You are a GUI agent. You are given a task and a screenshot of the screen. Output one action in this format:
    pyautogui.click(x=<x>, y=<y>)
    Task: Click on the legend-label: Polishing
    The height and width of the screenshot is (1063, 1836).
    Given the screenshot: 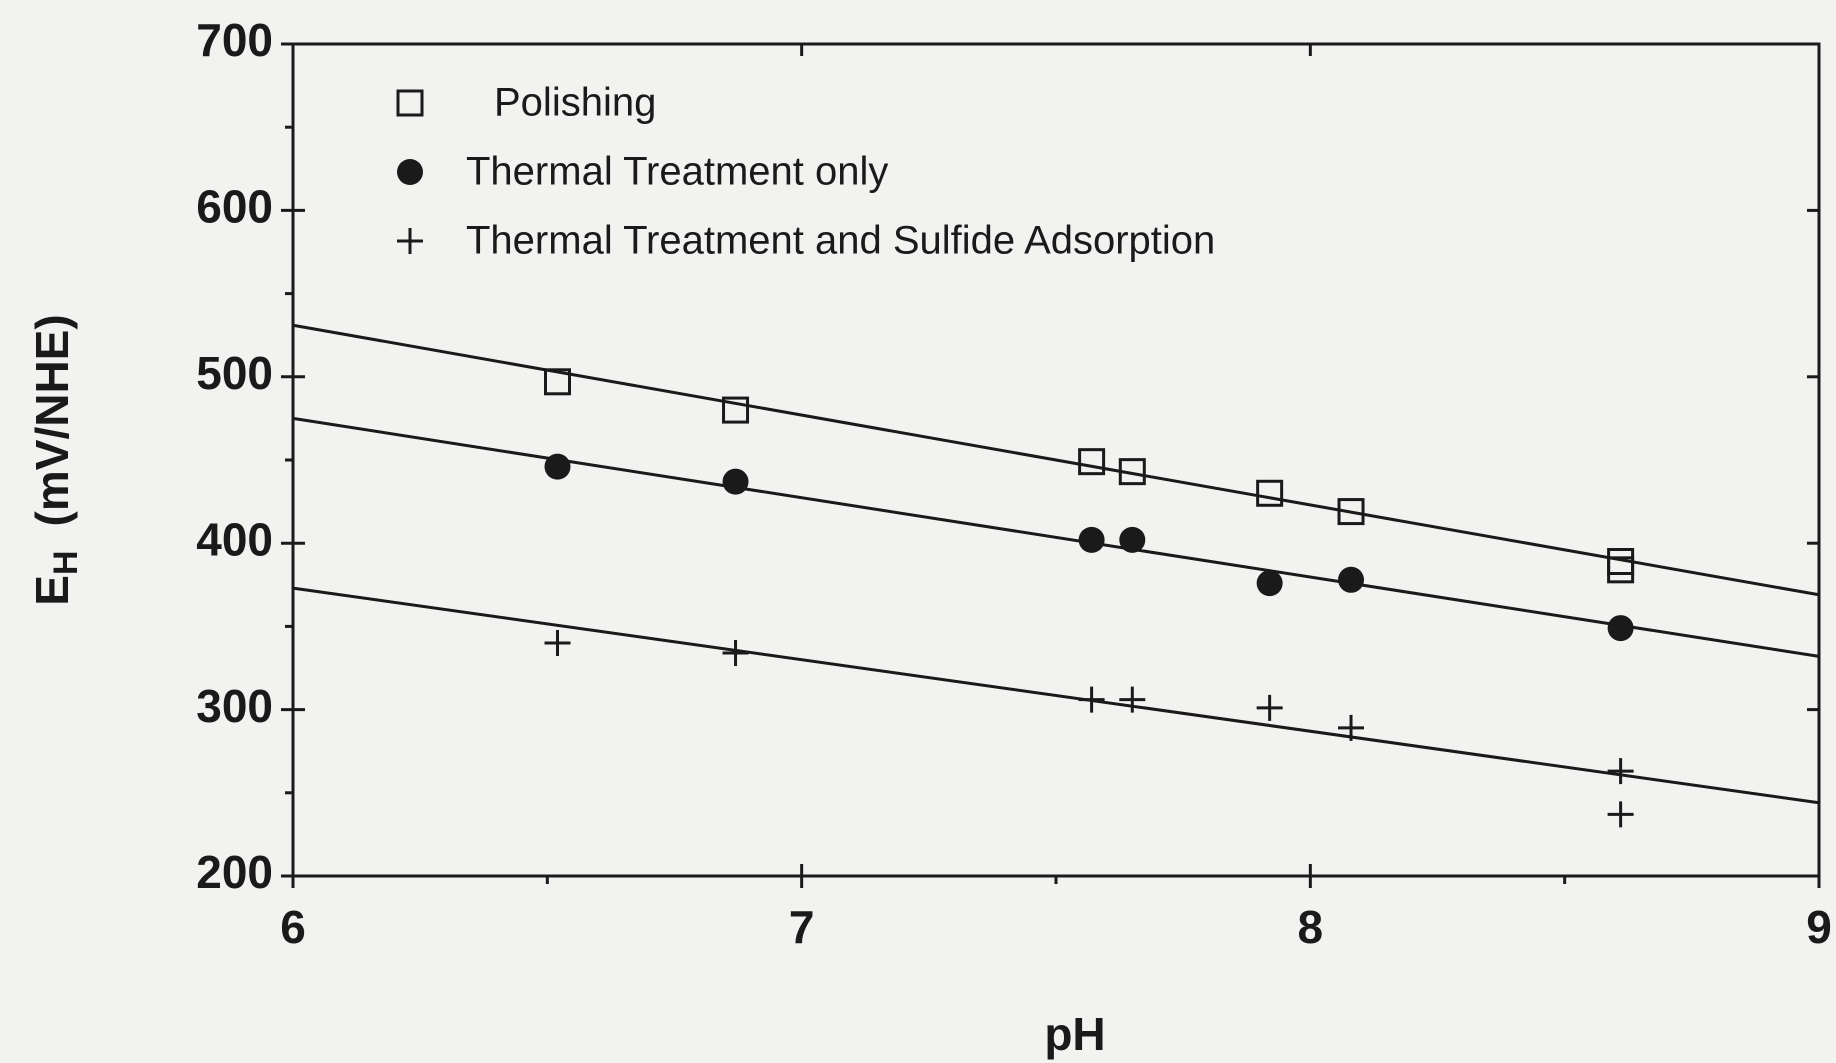 What is the action you would take?
    pyautogui.click(x=575, y=103)
    